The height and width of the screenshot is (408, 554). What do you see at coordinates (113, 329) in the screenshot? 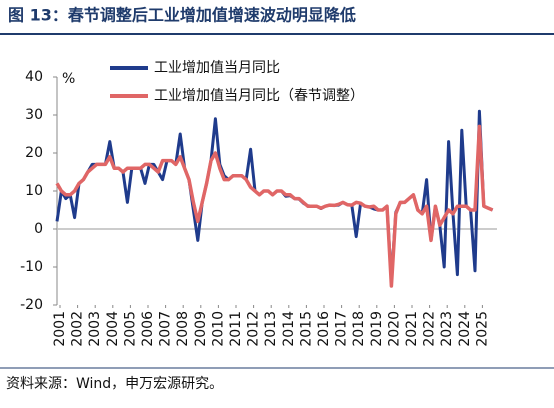
I see `x-tick-label: 2004` at bounding box center [113, 329].